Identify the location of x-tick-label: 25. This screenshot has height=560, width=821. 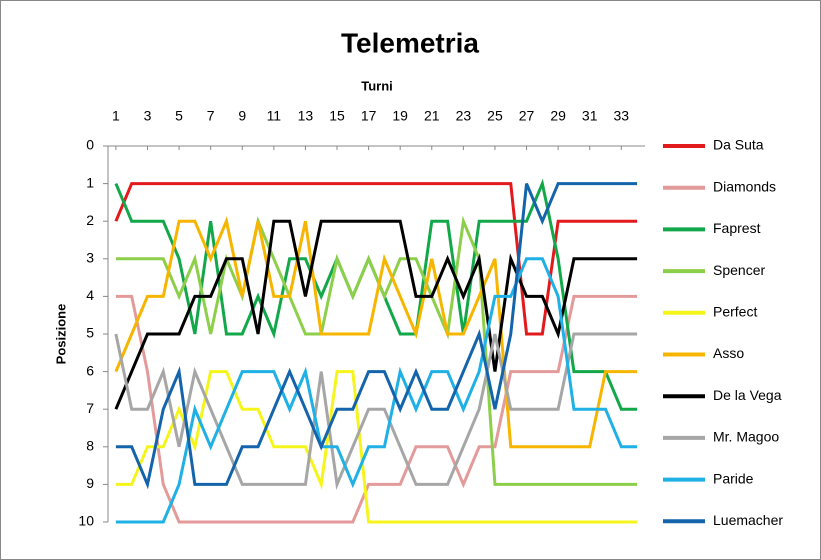
(495, 116).